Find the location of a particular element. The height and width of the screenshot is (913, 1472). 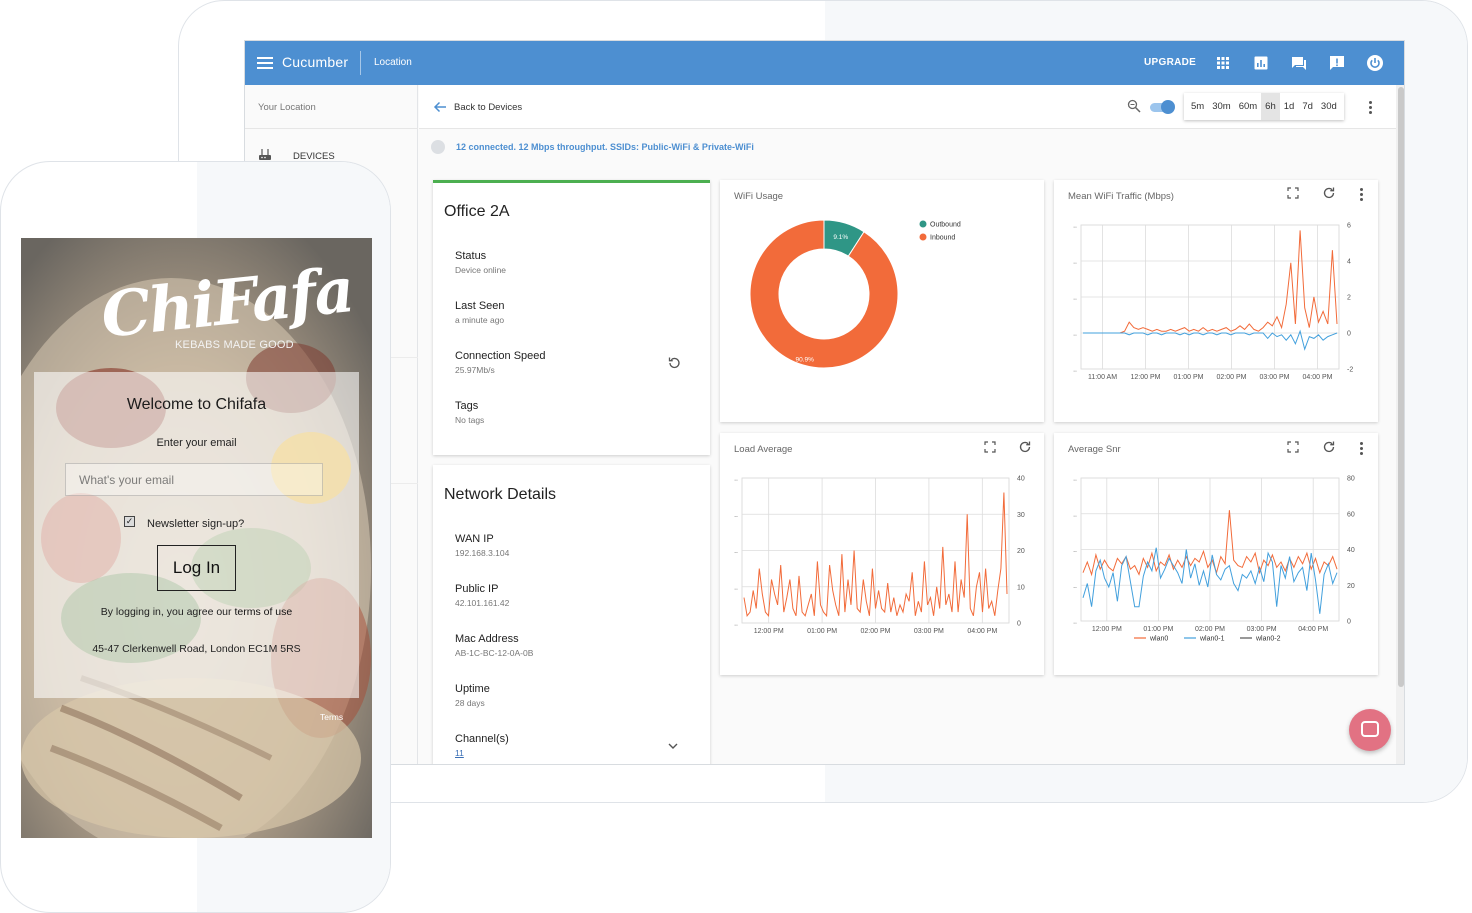

router-icon is located at coordinates (265, 154).